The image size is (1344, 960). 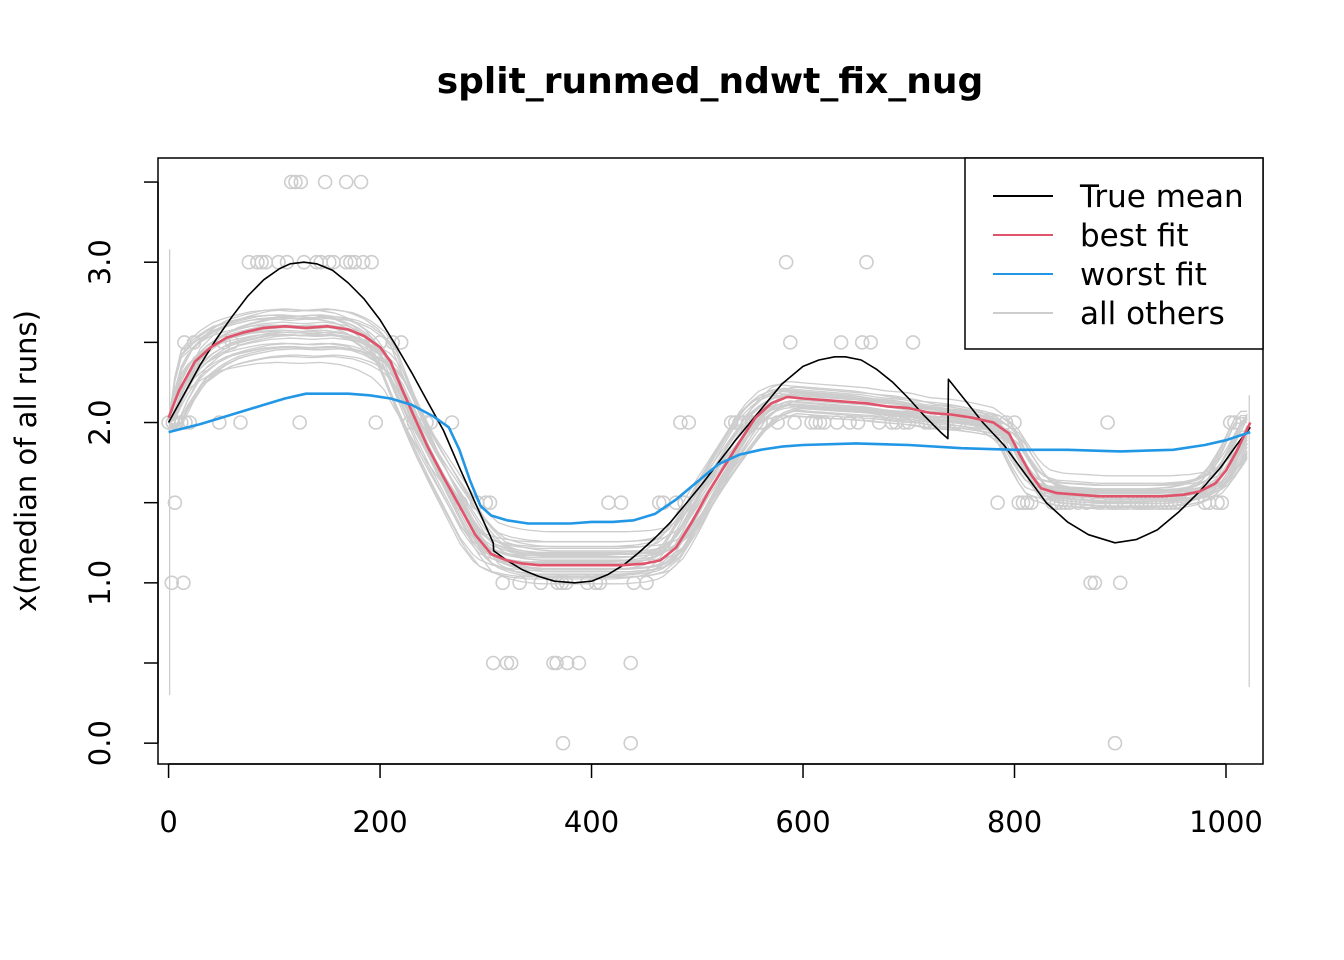 I want to click on x-tick-label: 800, so click(x=1014, y=822).